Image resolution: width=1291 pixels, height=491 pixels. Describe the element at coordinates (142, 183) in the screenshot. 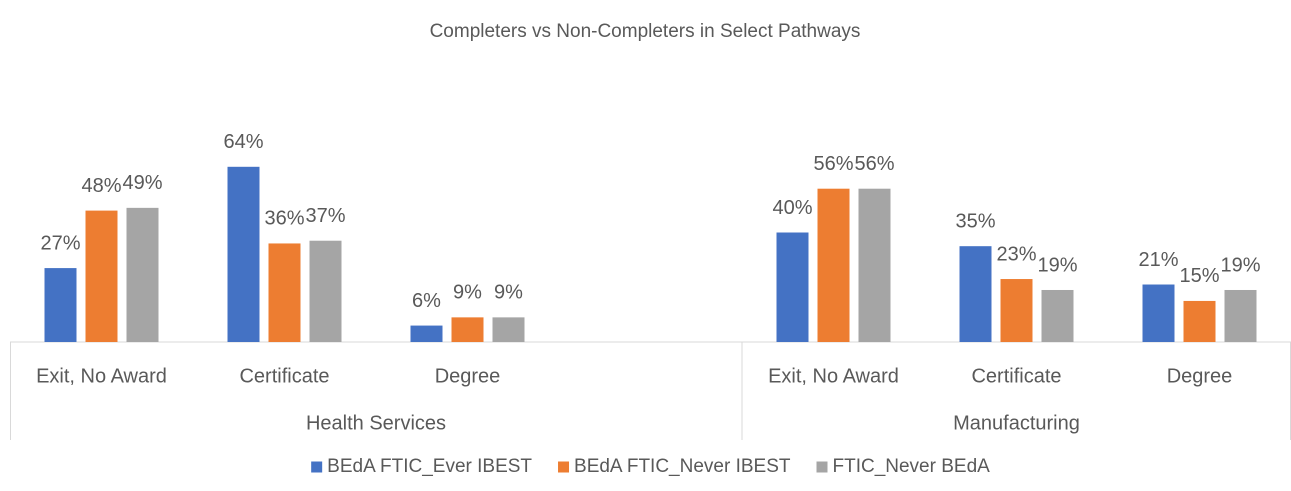

I see `data-label: 49%` at that location.